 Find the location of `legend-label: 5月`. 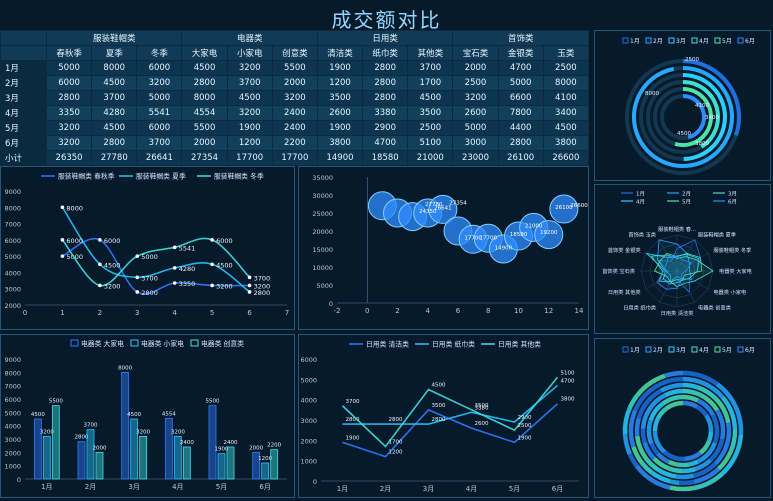

legend-label: 5月 is located at coordinates (686, 202).